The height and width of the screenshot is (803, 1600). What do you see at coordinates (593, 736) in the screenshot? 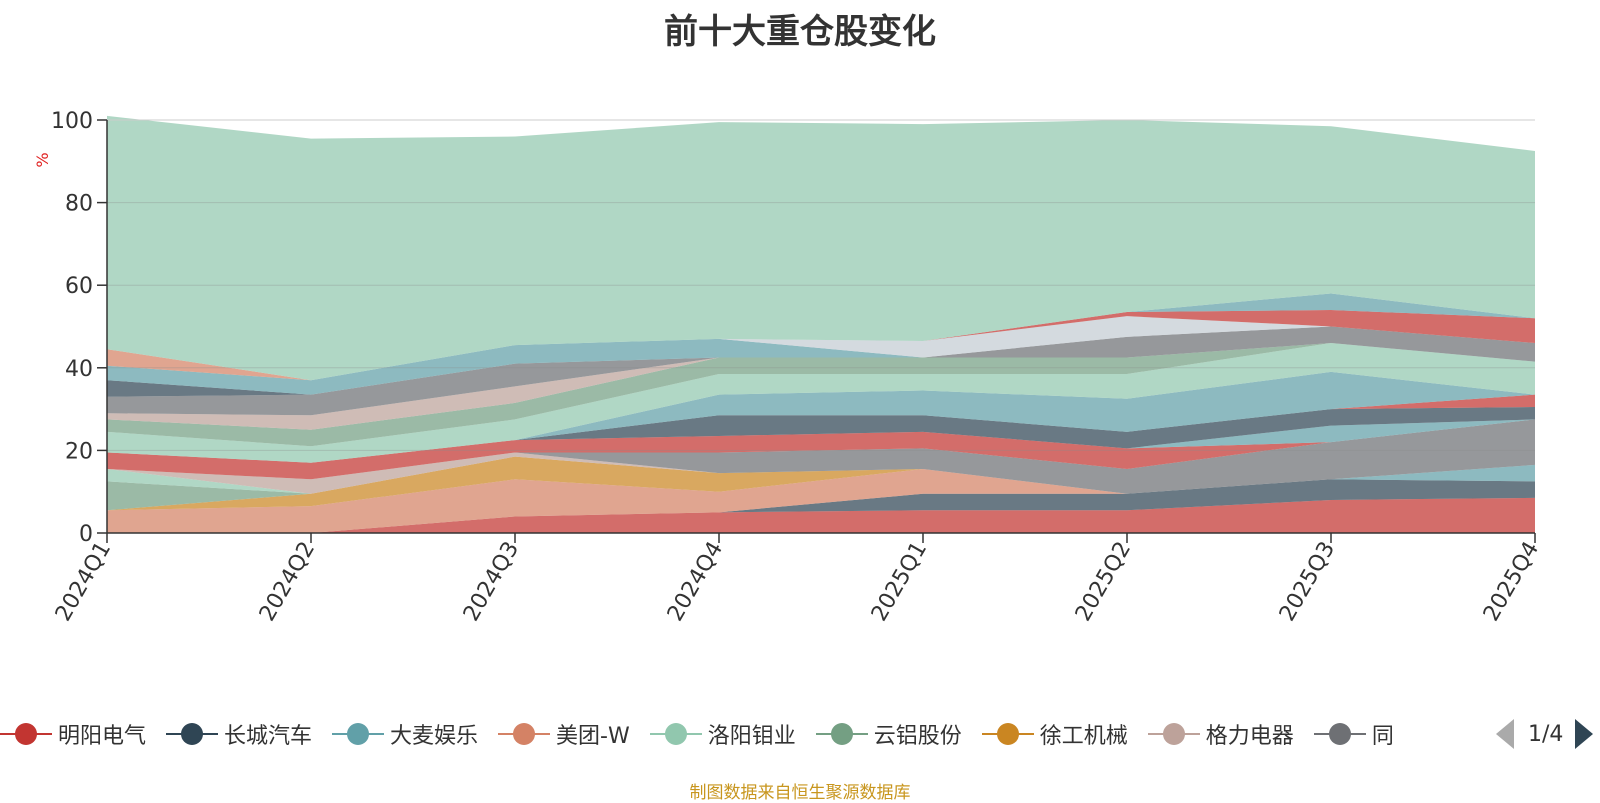
I see `legend-label: 美团-W` at bounding box center [593, 736].